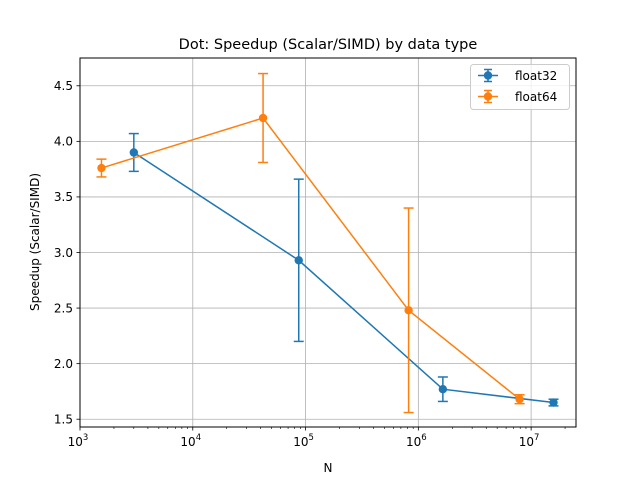 This screenshot has width=640, height=480. What do you see at coordinates (317, 438) in the screenshot?
I see `x-axis: 10³ 10⁴ 10⁵ 10⁶ 10⁷` at bounding box center [317, 438].